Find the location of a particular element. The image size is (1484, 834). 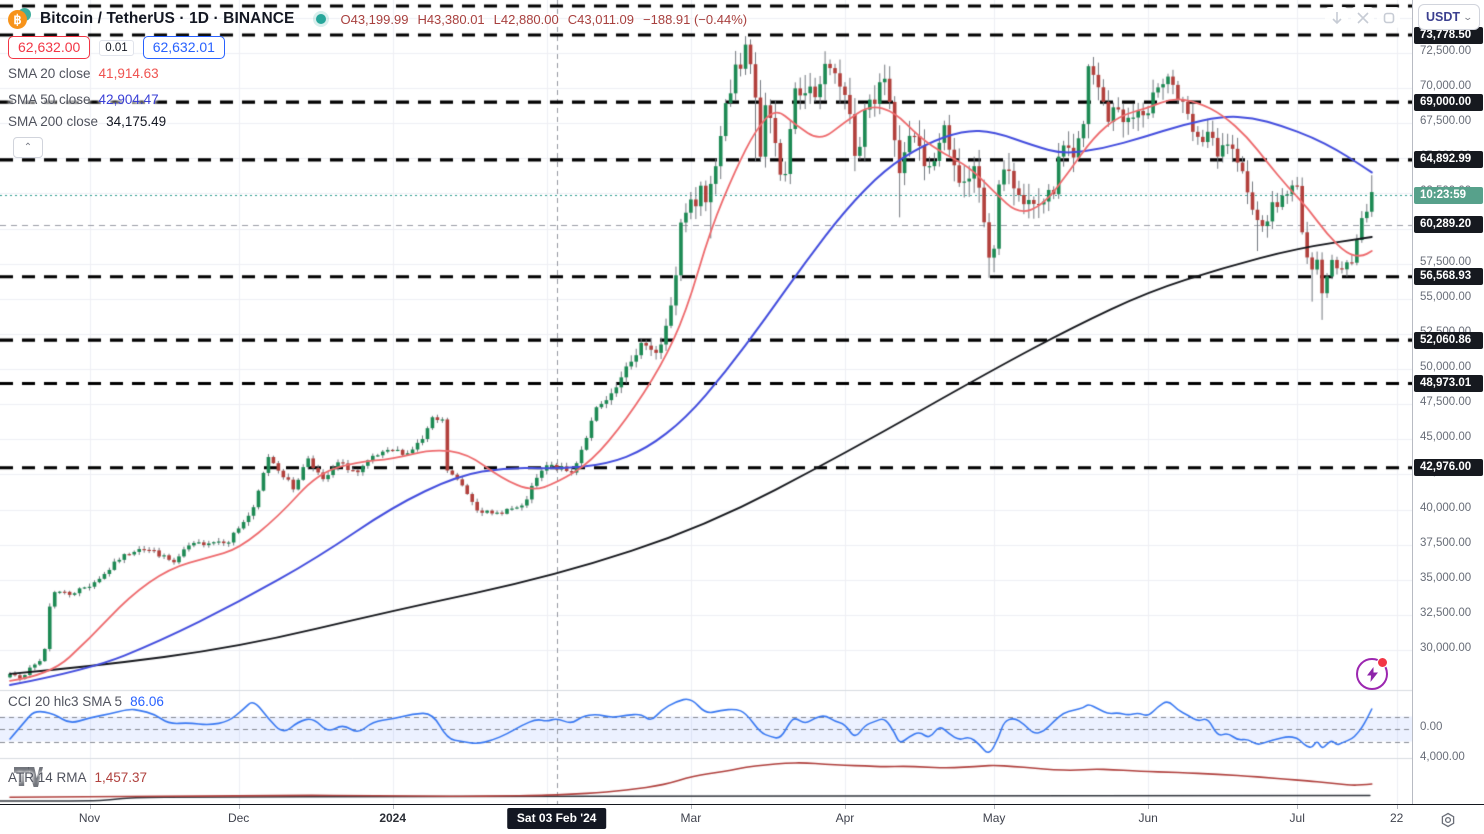

collapse-icon is located at coordinates (1362, 17).